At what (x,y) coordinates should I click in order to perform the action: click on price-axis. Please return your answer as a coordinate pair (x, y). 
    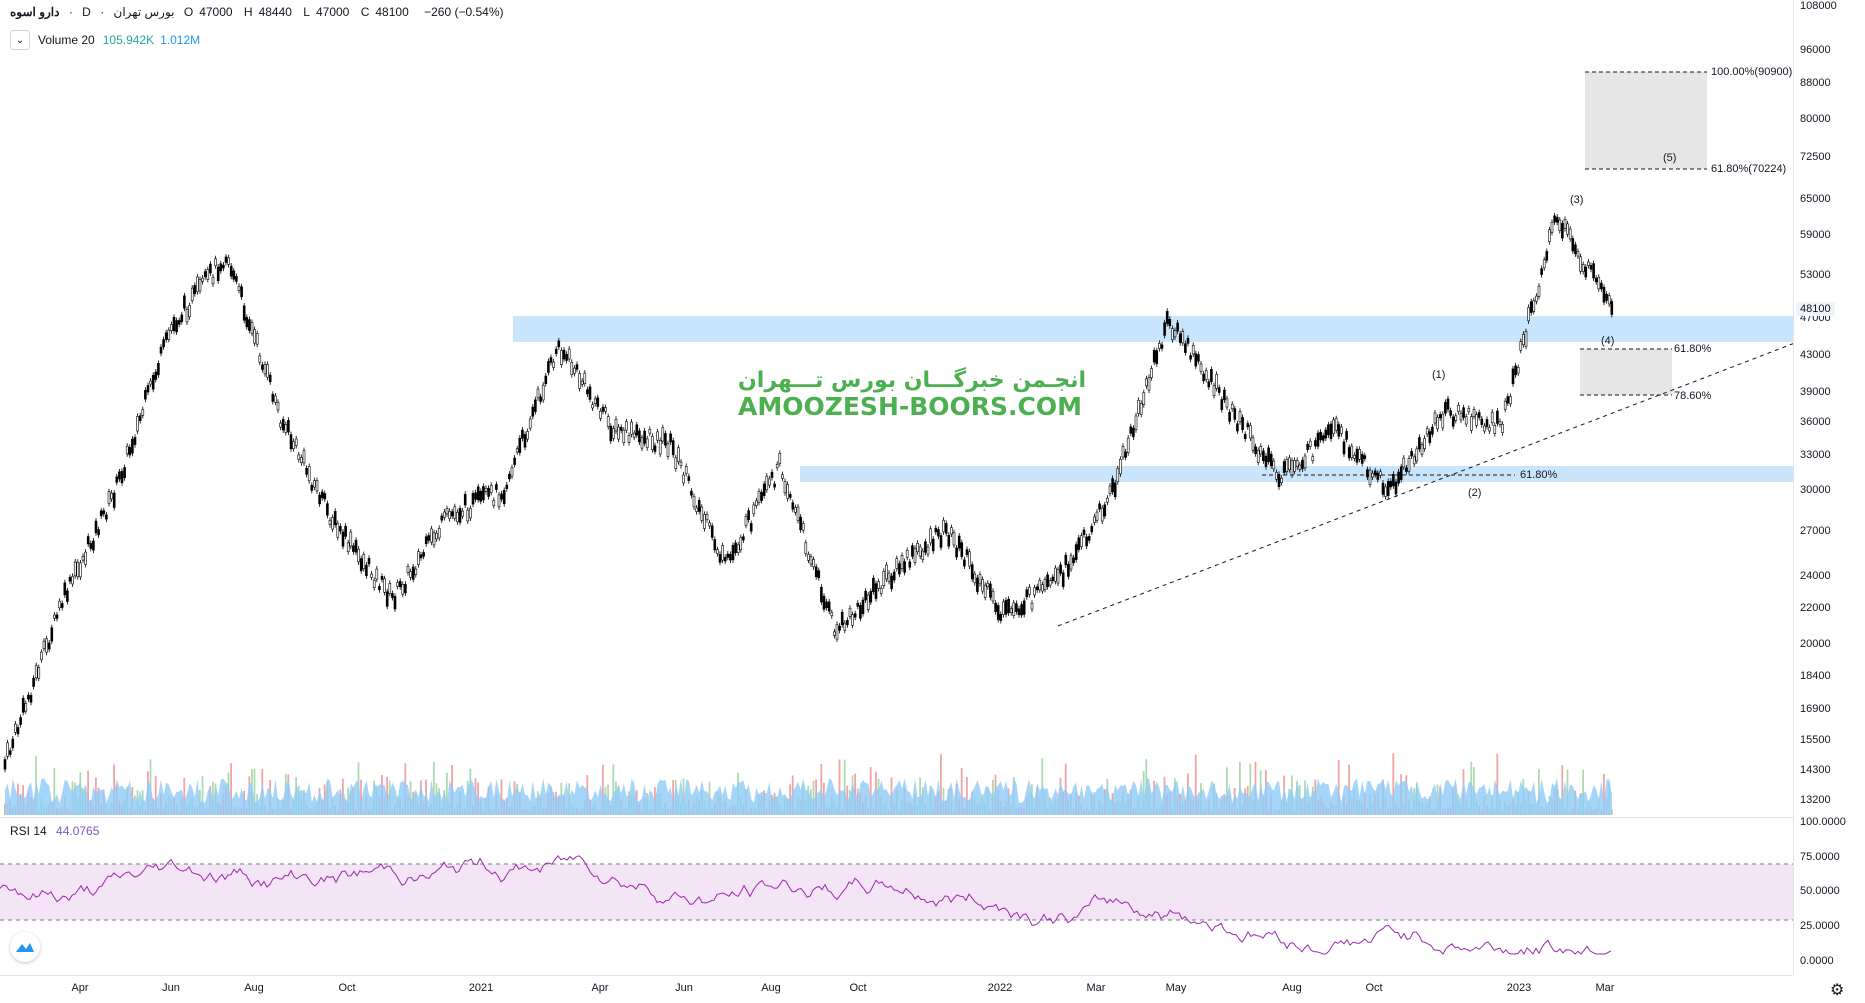
    Looking at the image, I should click on (1829, 487).